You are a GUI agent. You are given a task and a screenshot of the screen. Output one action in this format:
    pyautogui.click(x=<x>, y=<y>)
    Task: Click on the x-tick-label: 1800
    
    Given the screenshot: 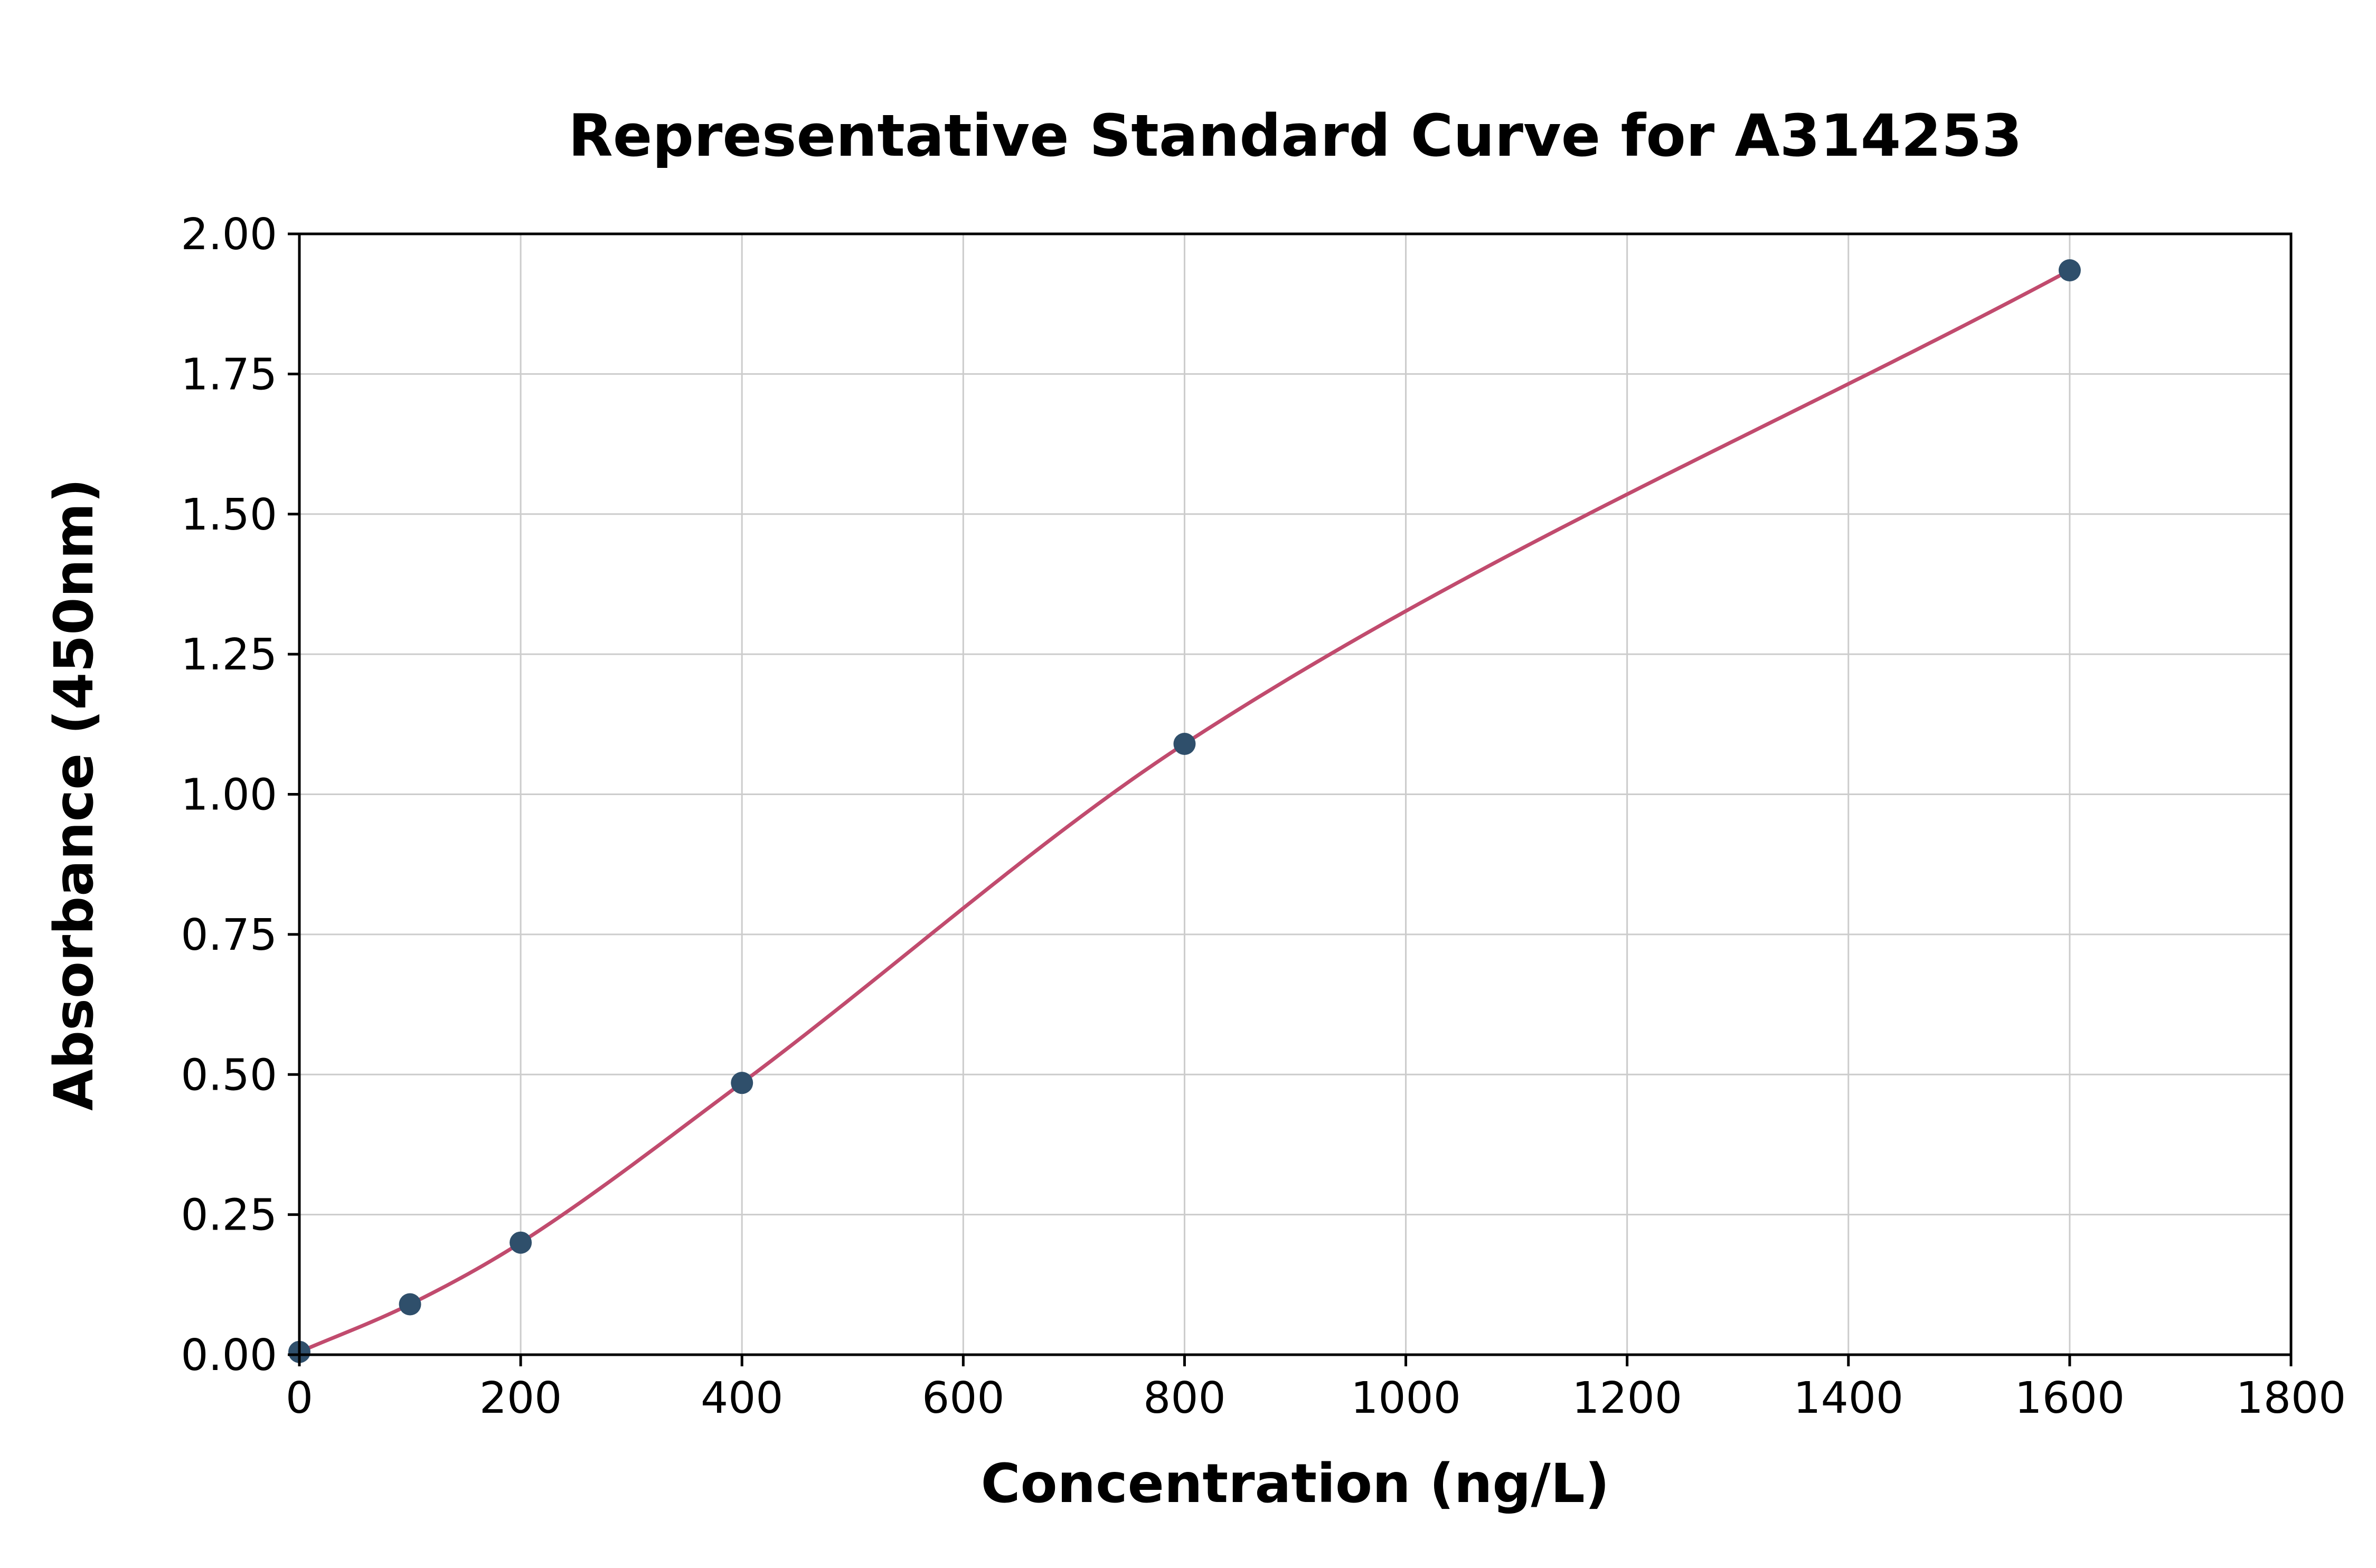 What is the action you would take?
    pyautogui.click(x=2291, y=1398)
    